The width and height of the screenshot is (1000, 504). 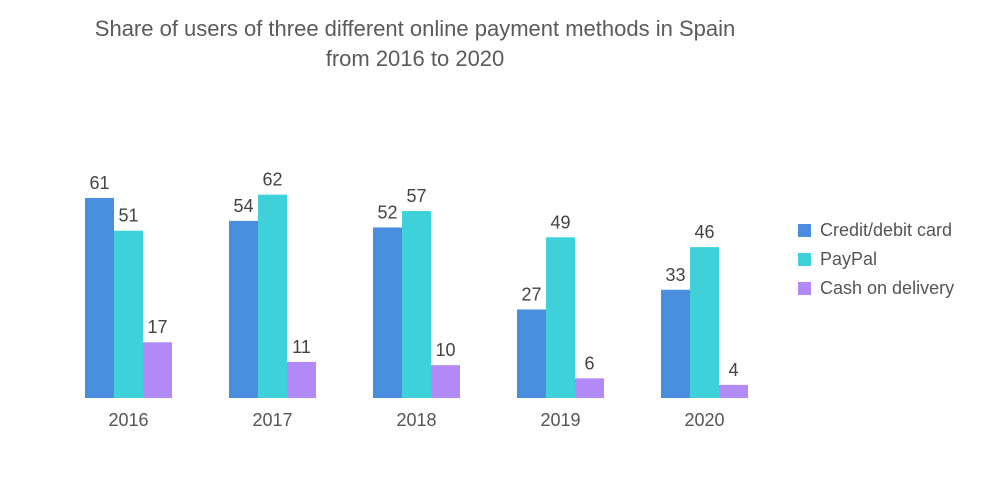 I want to click on data-label-paypal-2020: 46, so click(x=704, y=232).